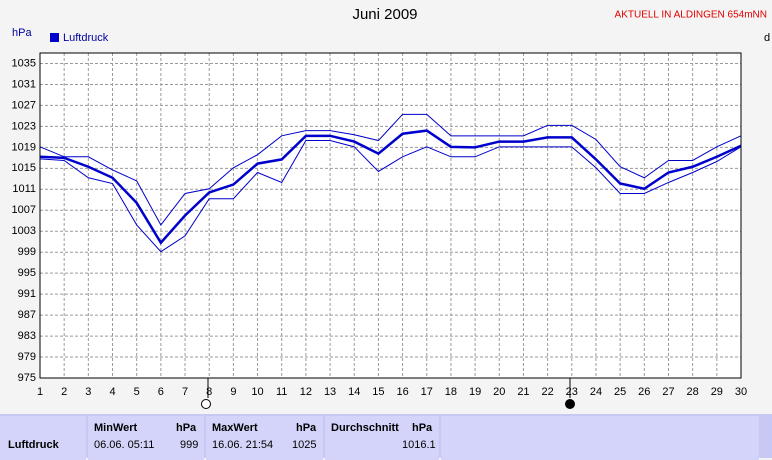  Describe the element at coordinates (384, 14) in the screenshot. I see `chart-title: Juni 2009` at that location.